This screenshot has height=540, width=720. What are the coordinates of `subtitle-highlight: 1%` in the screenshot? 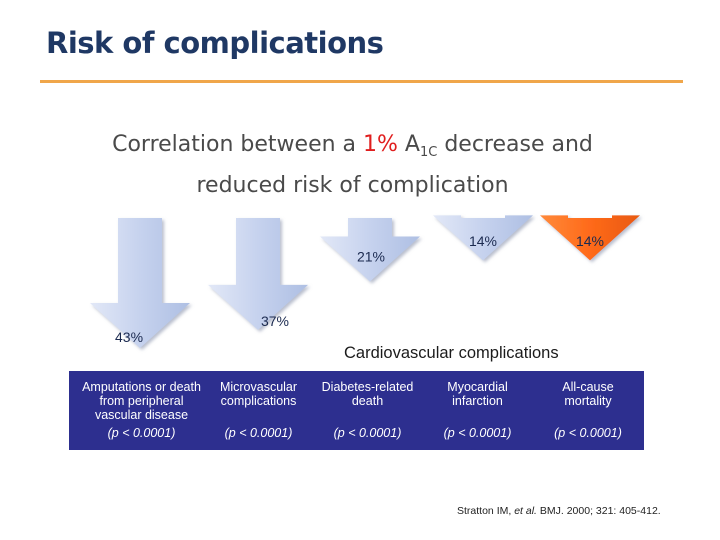 It's located at (380, 144).